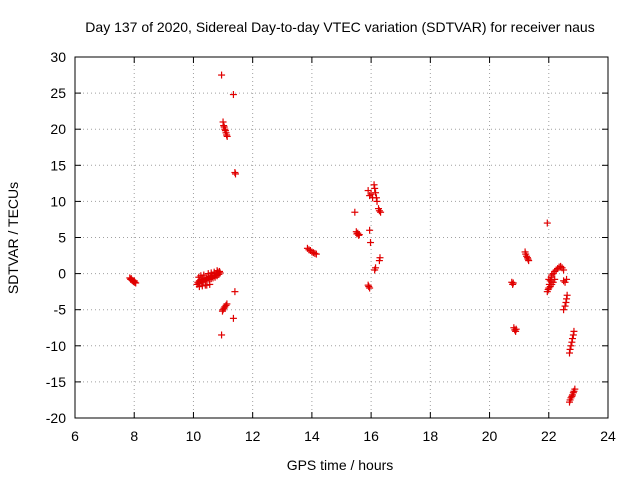  What do you see at coordinates (56, 346) in the screenshot?
I see `y-tick-label: -10` at bounding box center [56, 346].